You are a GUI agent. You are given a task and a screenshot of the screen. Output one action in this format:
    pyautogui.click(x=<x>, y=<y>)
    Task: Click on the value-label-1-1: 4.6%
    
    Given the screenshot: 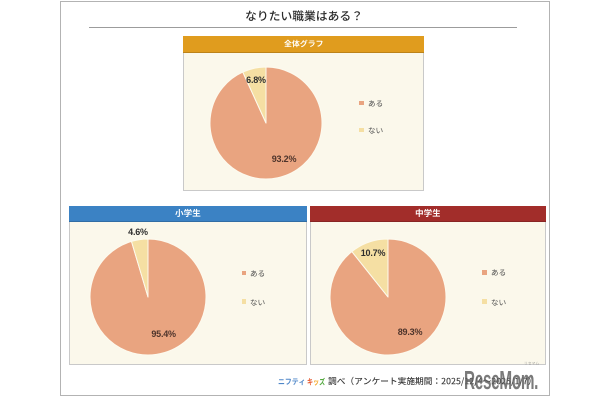 What is the action you would take?
    pyautogui.click(x=138, y=231)
    